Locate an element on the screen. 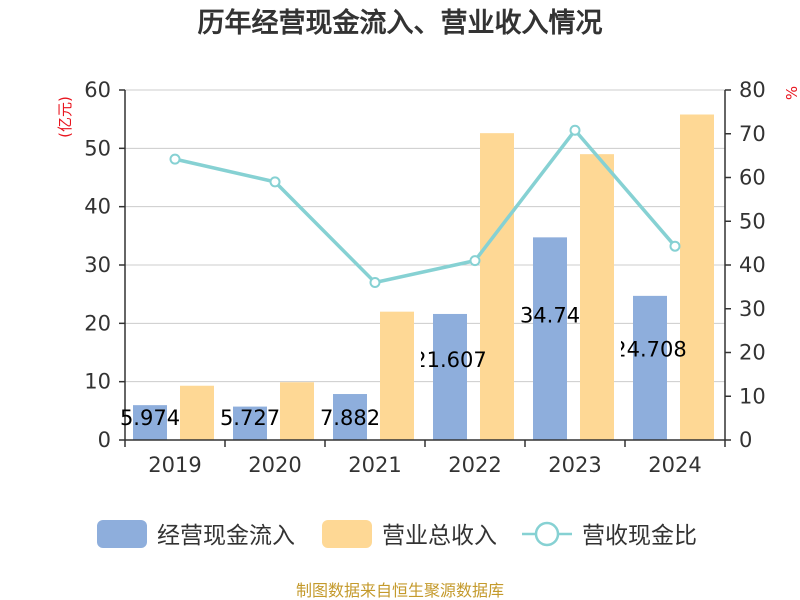  source-note: 制图数据来自恒生聚源数据库 is located at coordinates (400, 590).